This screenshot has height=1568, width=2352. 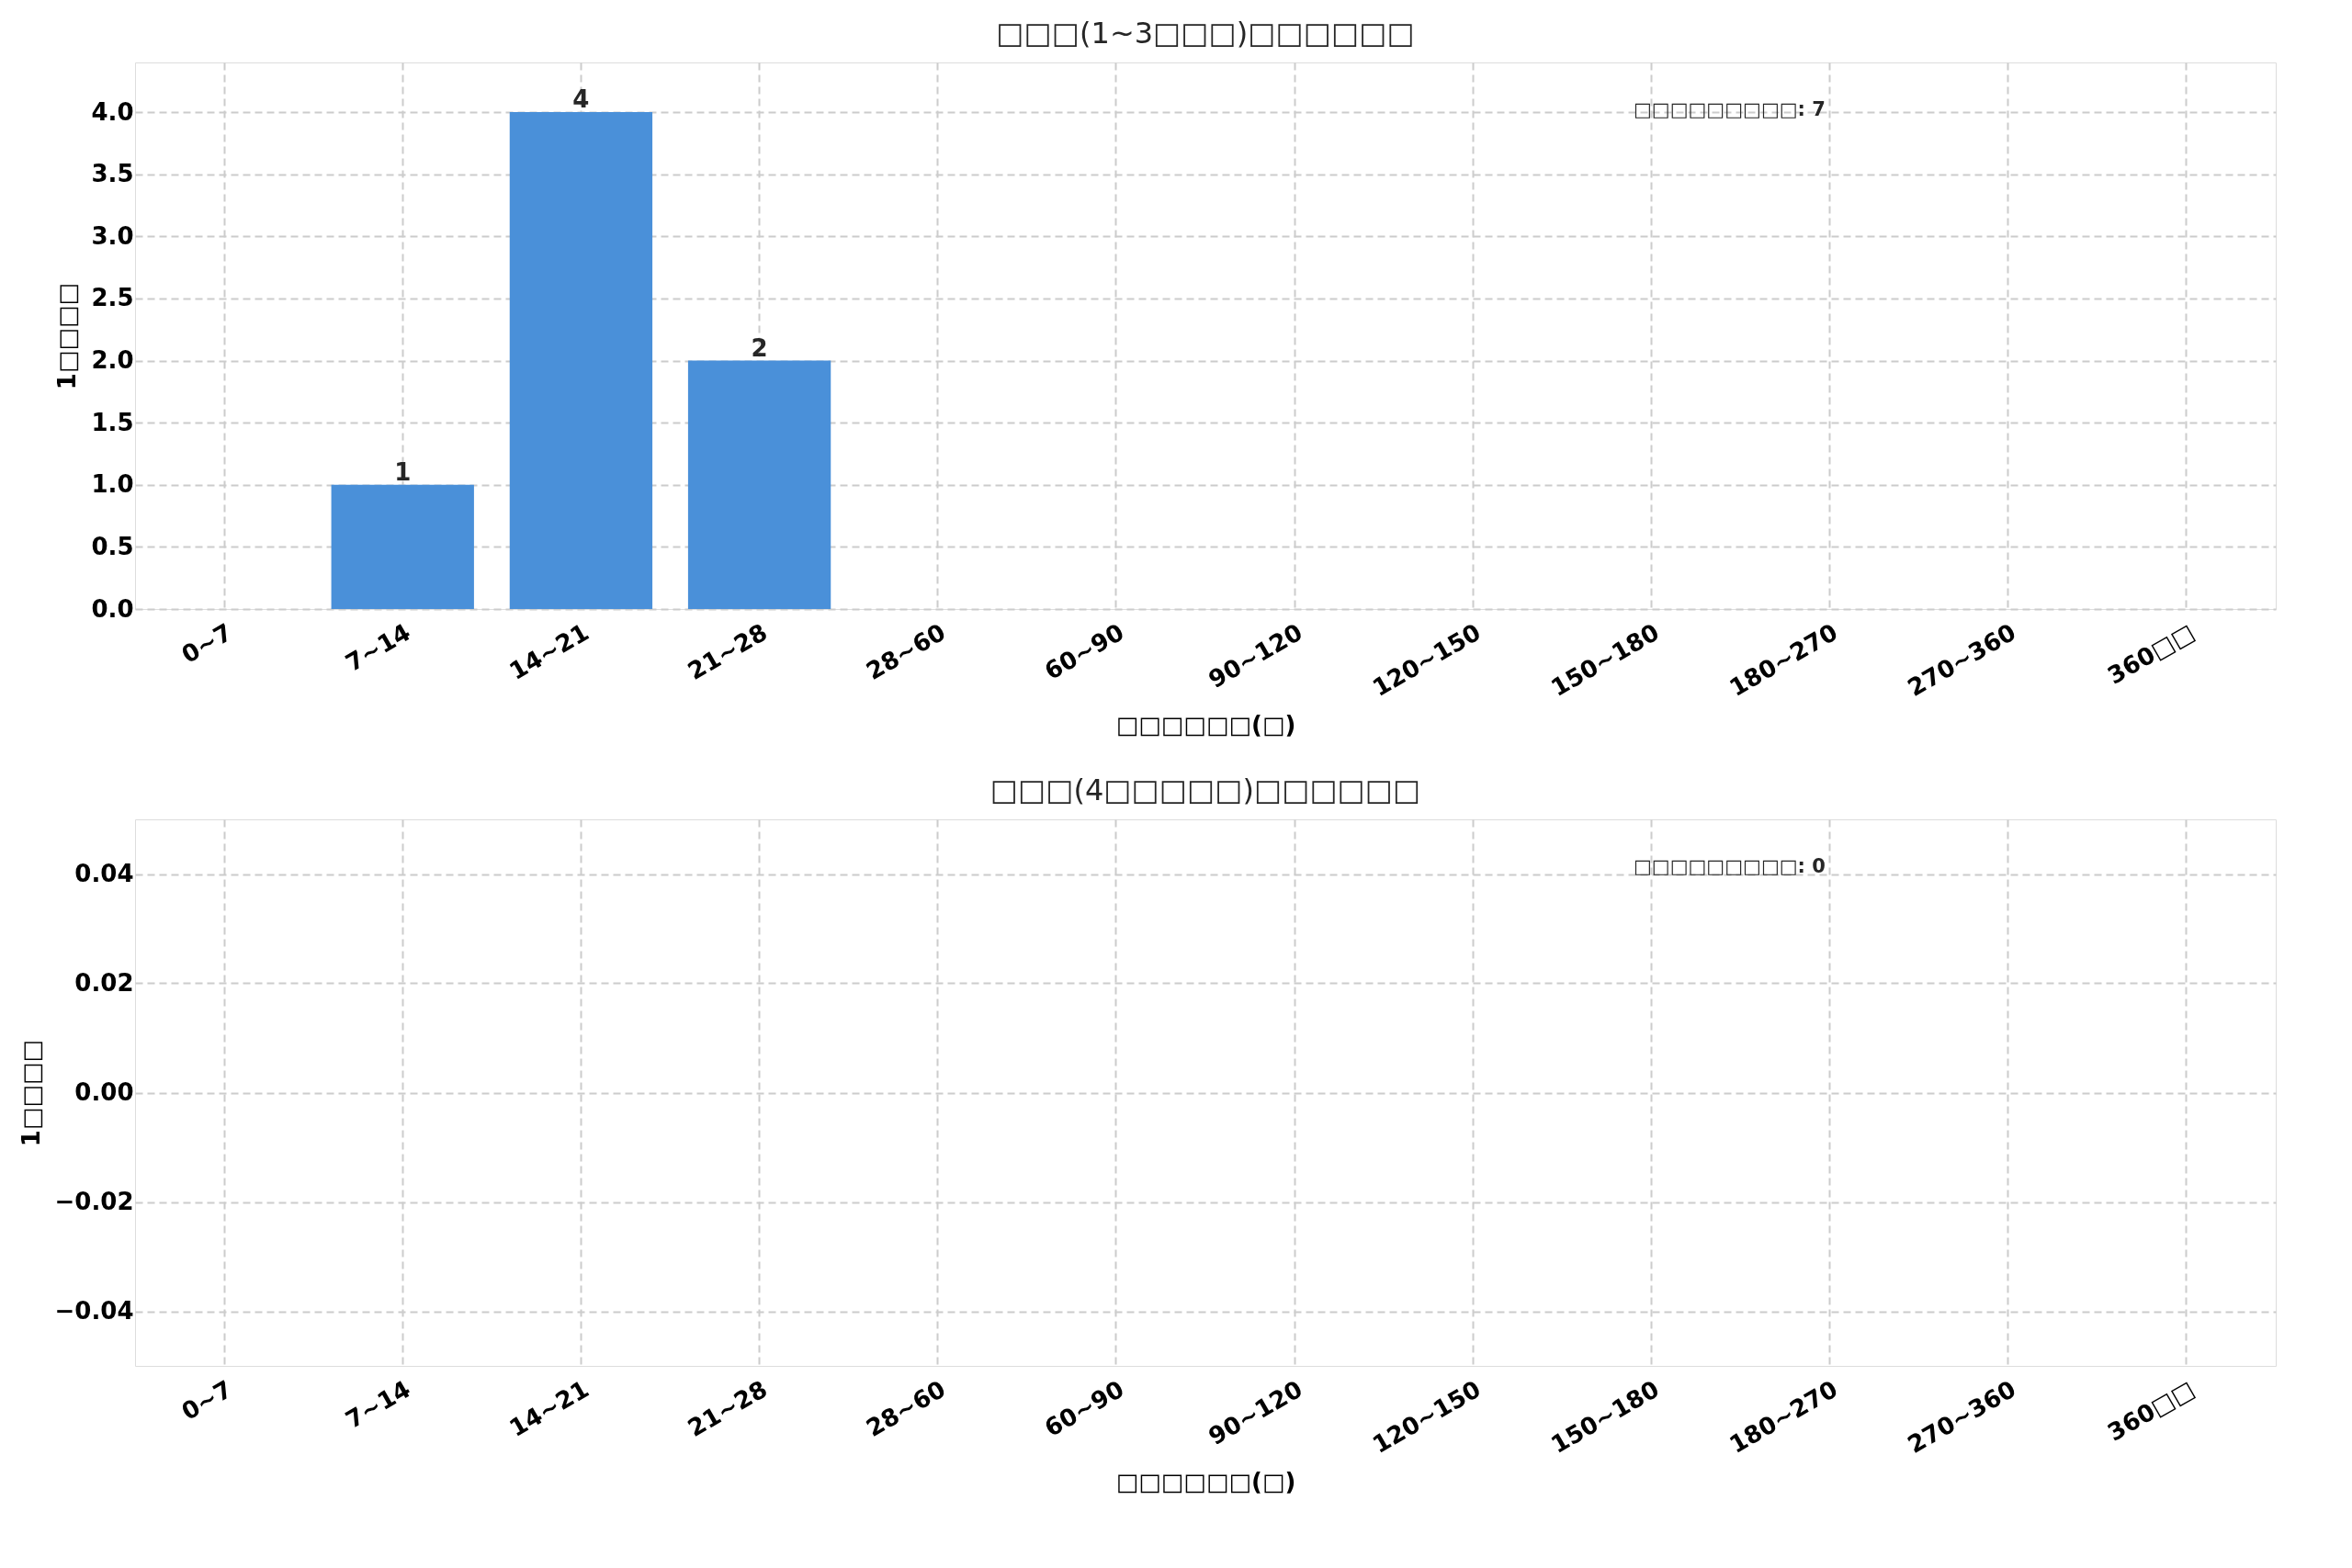 I want to click on chart-title: □□□(4□□□□□)□□□□□□, so click(x=1205, y=790).